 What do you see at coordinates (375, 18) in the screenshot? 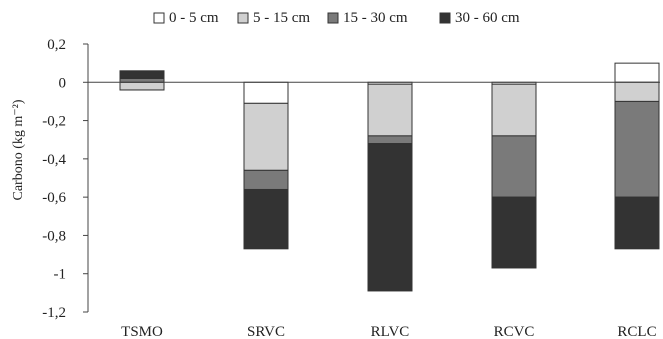
I see `legend-label: 15 - 30 cm` at bounding box center [375, 18].